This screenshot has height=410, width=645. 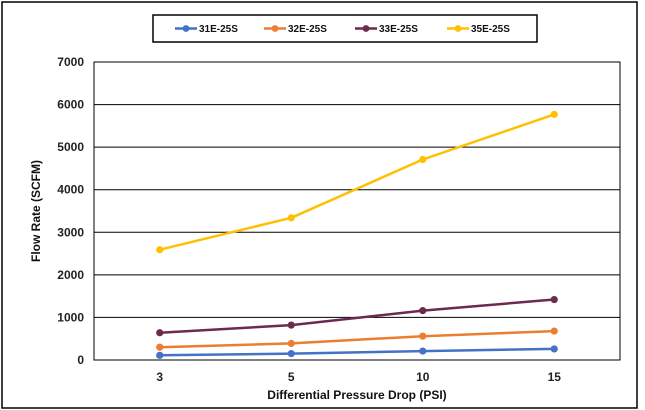 I want to click on y-tick-label: 4000, so click(x=70, y=190).